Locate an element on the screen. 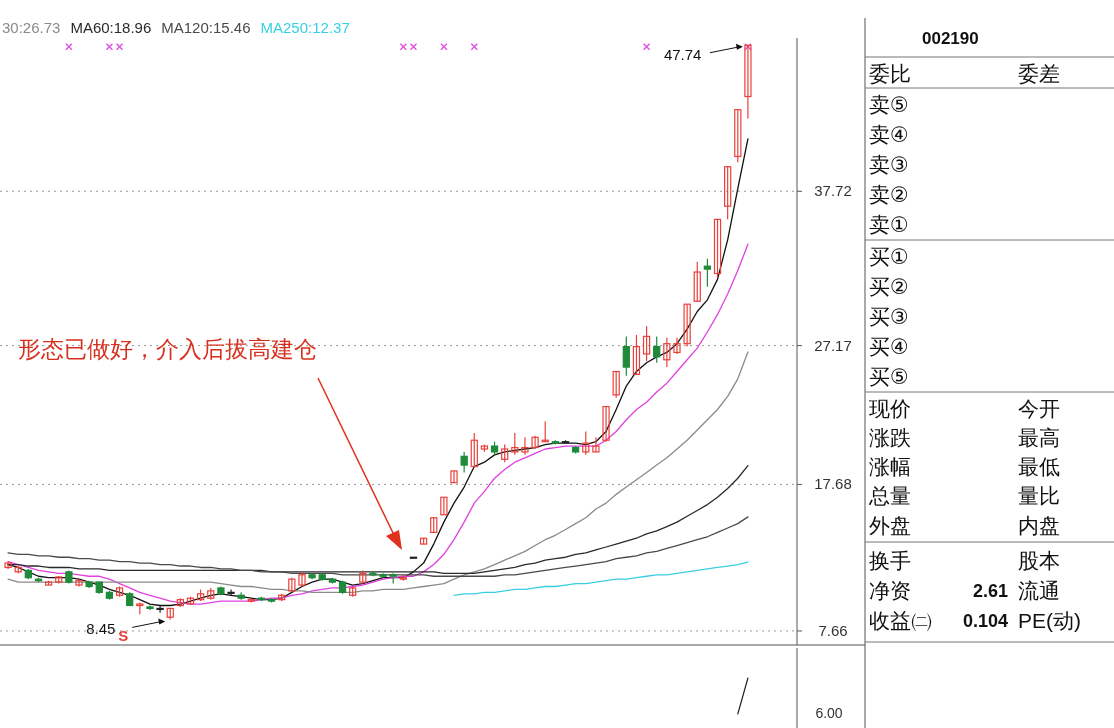  y-tick-label: 37.72 is located at coordinates (833, 191).